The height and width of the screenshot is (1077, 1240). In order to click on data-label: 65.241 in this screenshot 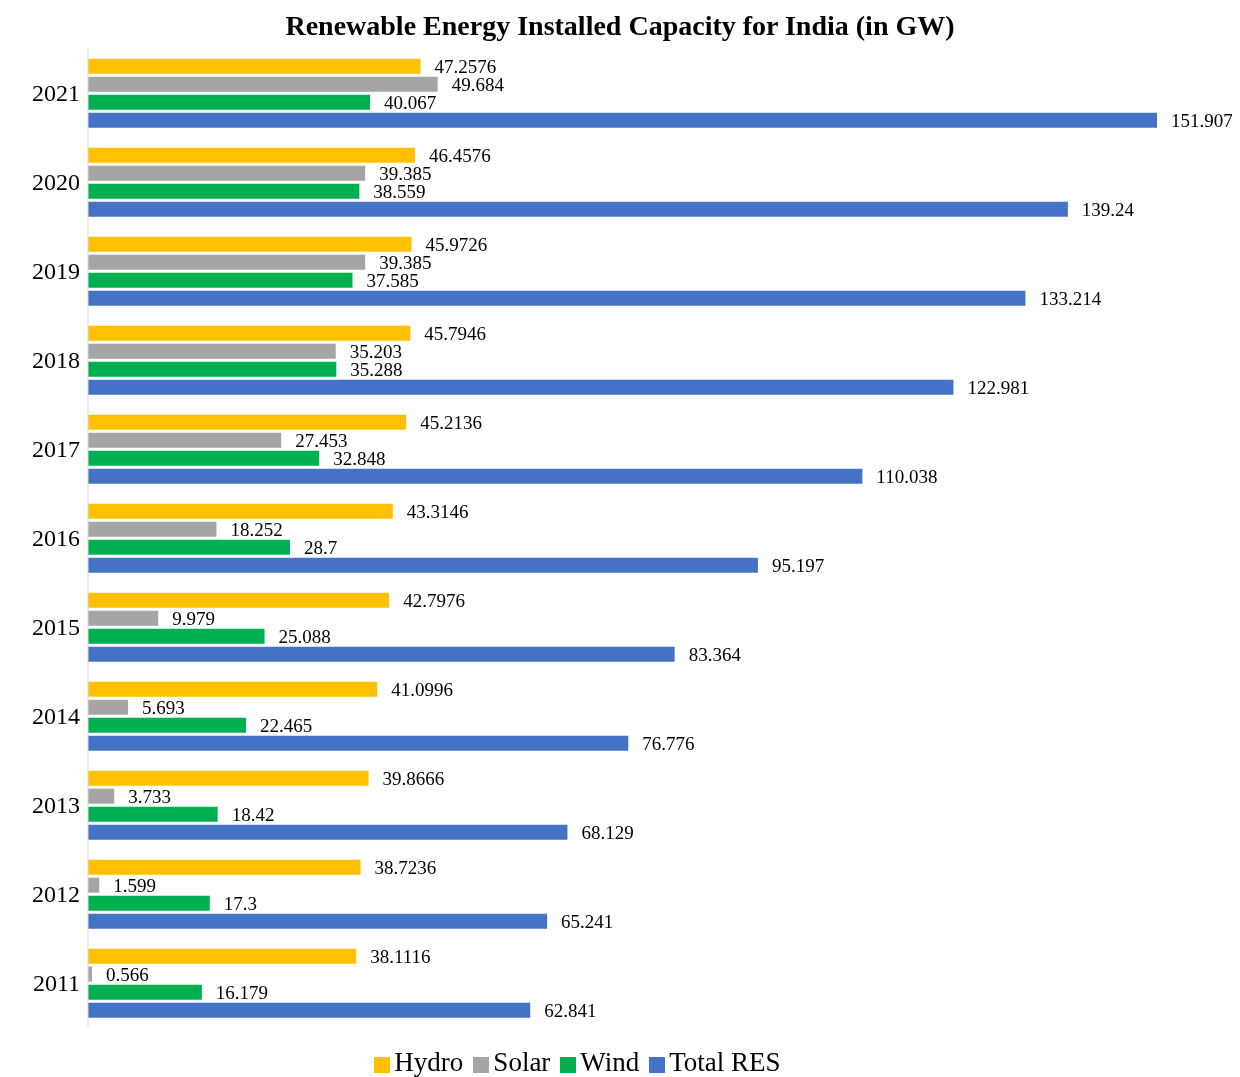, I will do `click(587, 921)`.